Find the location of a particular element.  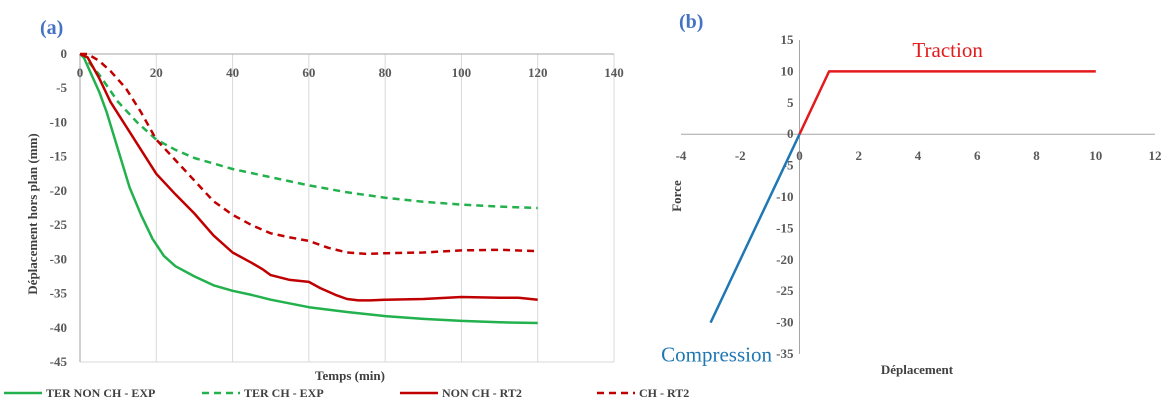

b-y-tick-label: -20 is located at coordinates (784, 259).